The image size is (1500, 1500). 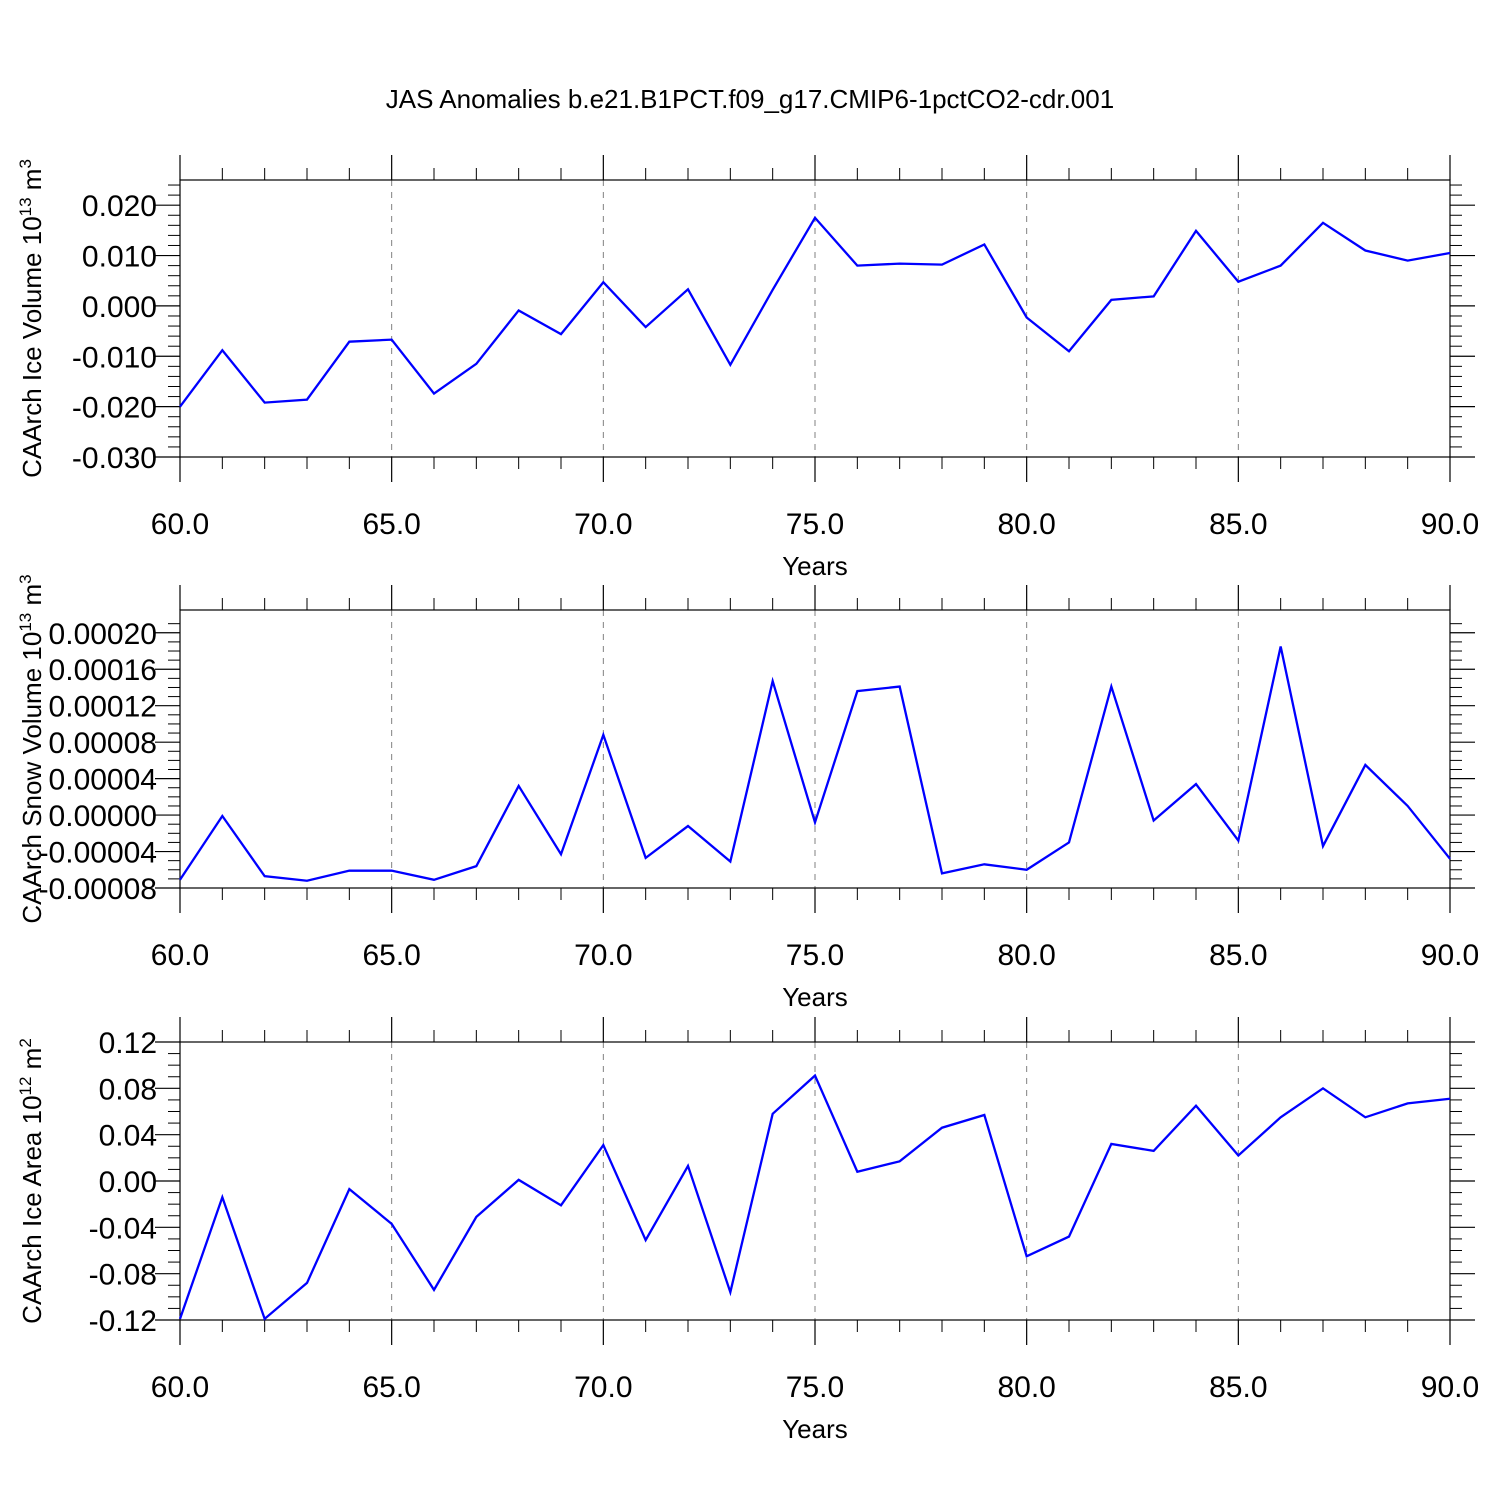 I want to click on y-tick-label: 0.00, so click(x=128, y=1182).